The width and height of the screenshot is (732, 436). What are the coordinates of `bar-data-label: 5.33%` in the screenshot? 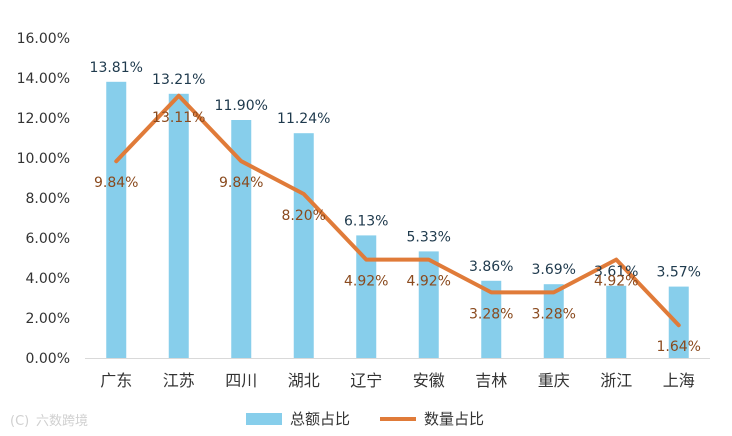 It's located at (429, 237).